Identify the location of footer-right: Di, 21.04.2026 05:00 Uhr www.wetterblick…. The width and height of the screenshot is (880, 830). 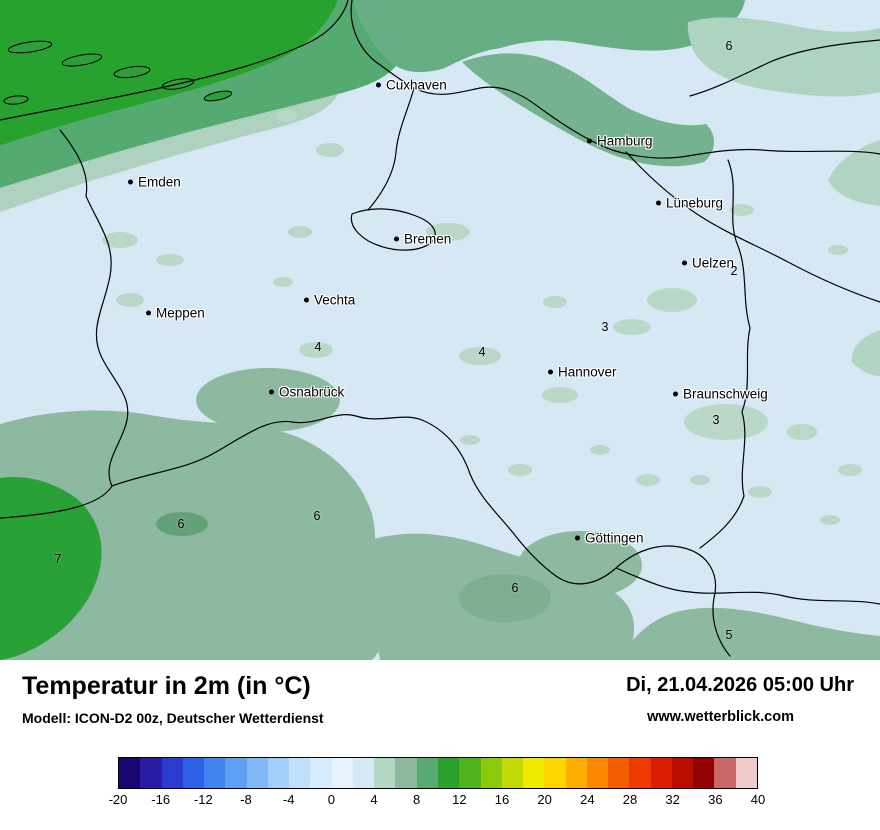
(740, 699).